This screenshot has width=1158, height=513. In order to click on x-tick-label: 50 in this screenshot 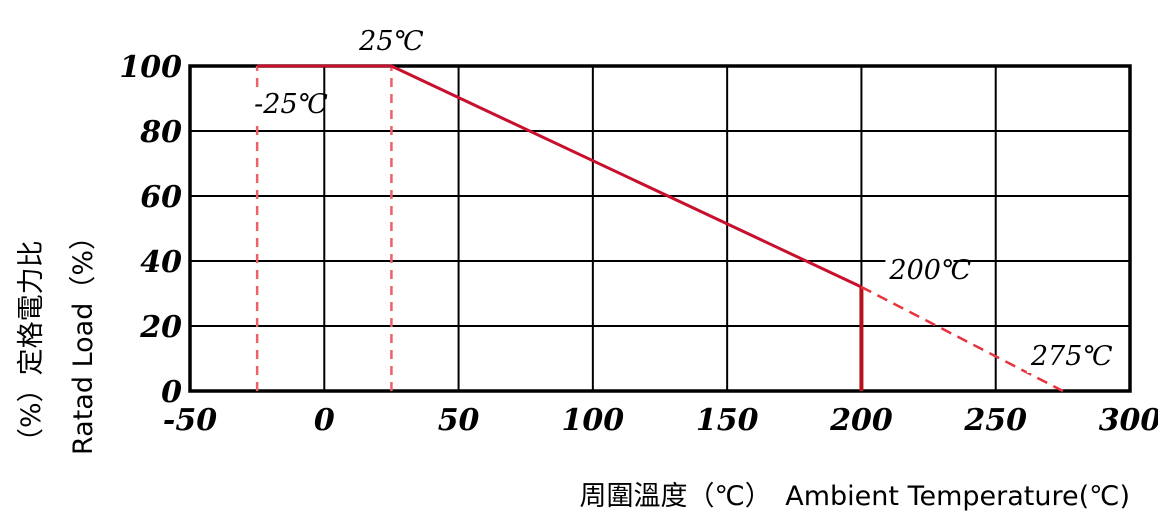, I will do `click(459, 420)`.